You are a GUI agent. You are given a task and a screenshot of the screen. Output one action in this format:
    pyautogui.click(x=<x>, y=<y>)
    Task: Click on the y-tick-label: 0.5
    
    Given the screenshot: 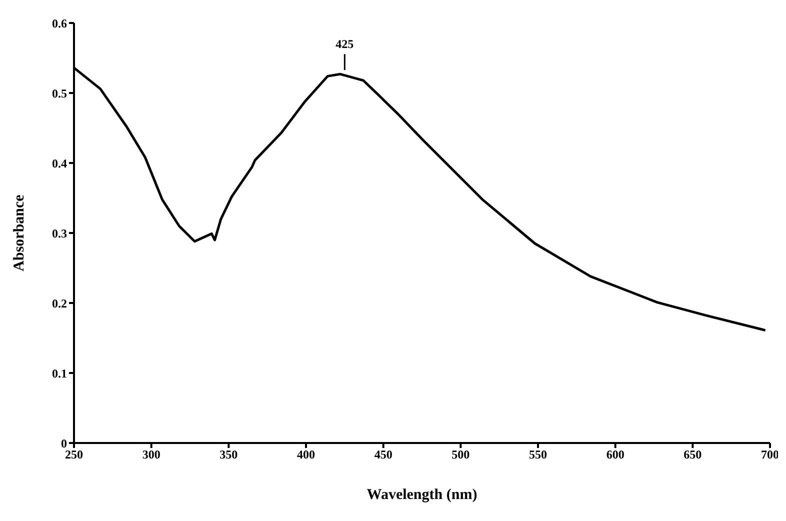 What is the action you would take?
    pyautogui.click(x=59, y=93)
    